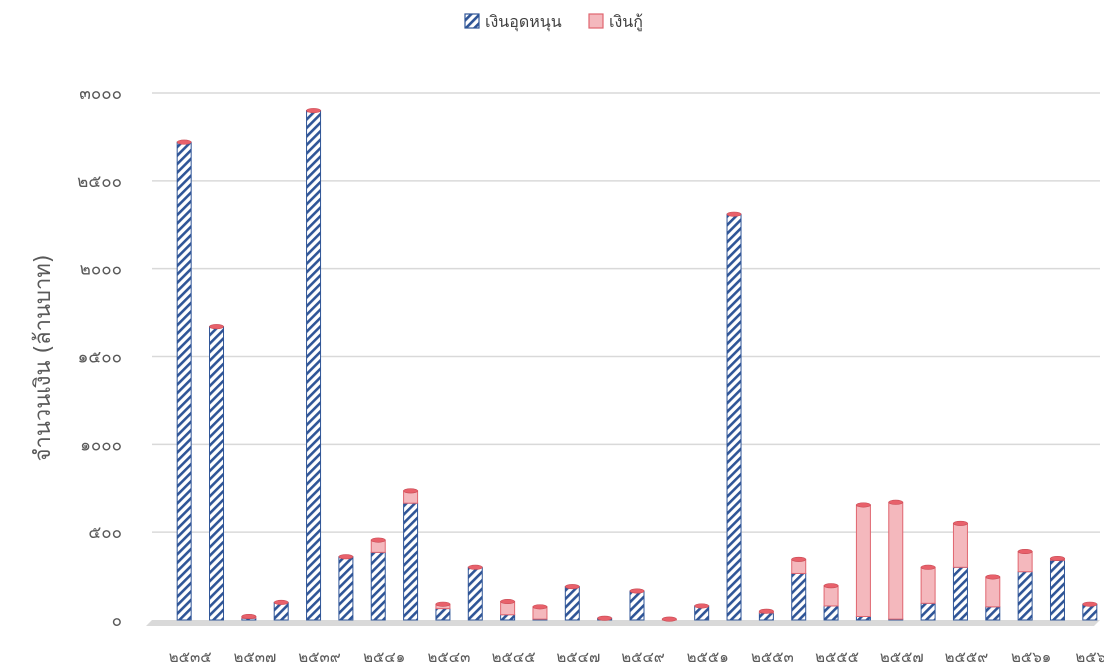 Image resolution: width=1104 pixels, height=671 pixels. What do you see at coordinates (100, 94) in the screenshot?
I see `y-tick-label: ๓๐๐๐` at bounding box center [100, 94].